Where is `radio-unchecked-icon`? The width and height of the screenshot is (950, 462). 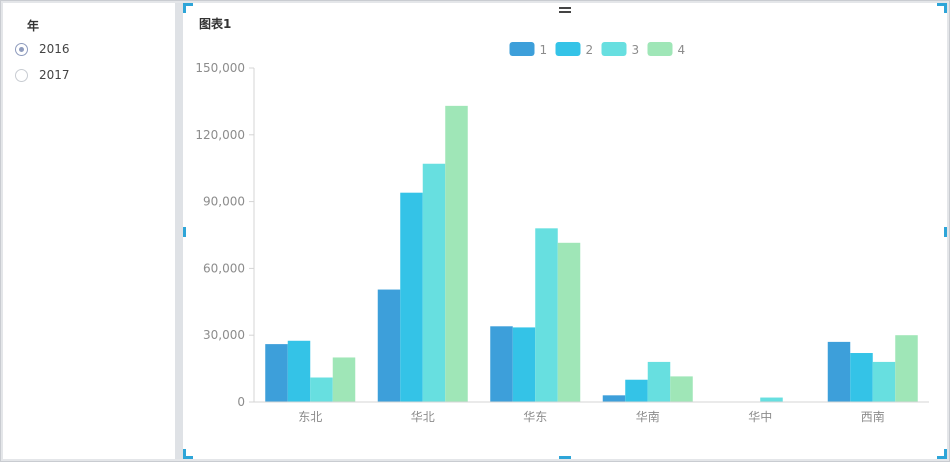 radio-unchecked-icon is located at coordinates (21, 75).